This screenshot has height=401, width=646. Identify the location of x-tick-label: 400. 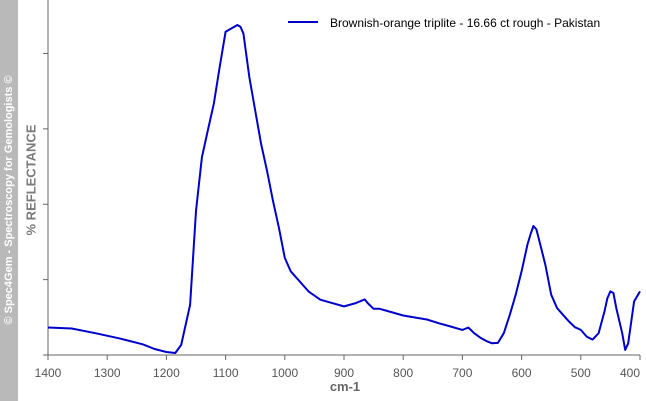
(630, 373).